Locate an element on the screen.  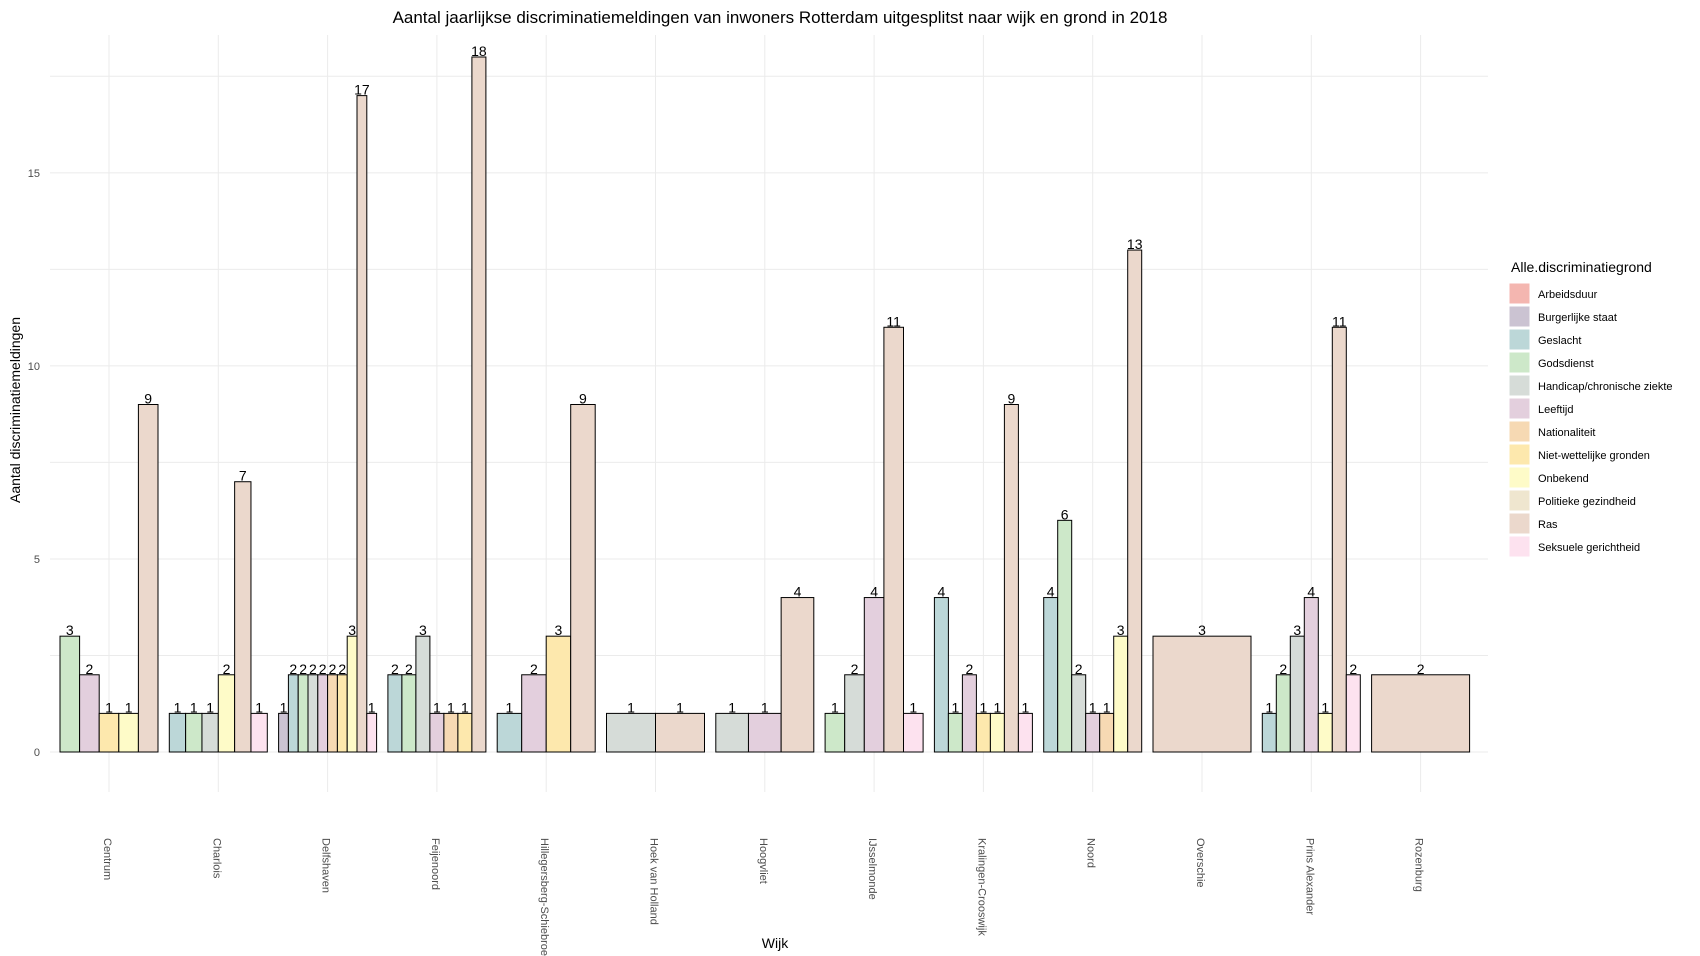
bar-ijsselmonde-handicap-chronische-ziekte is located at coordinates (854, 713).